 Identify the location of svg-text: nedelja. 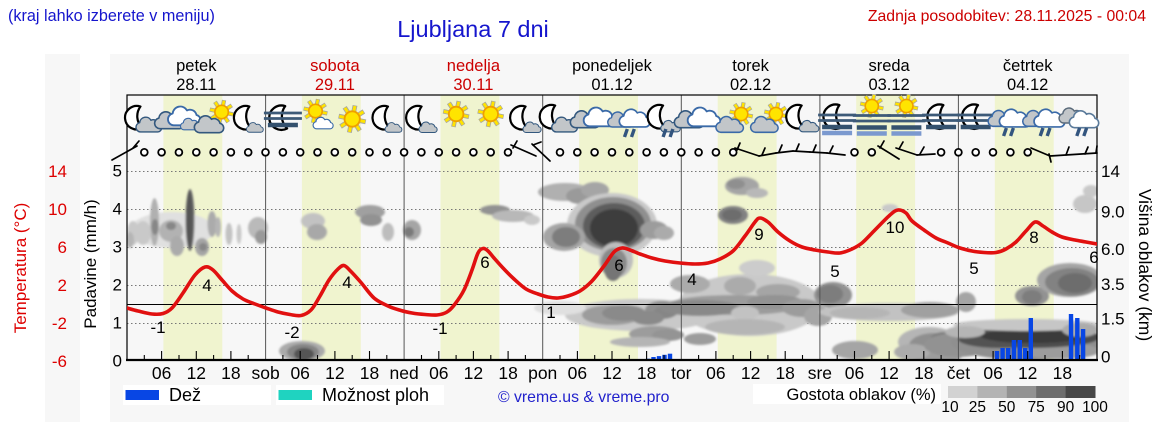
(474, 66).